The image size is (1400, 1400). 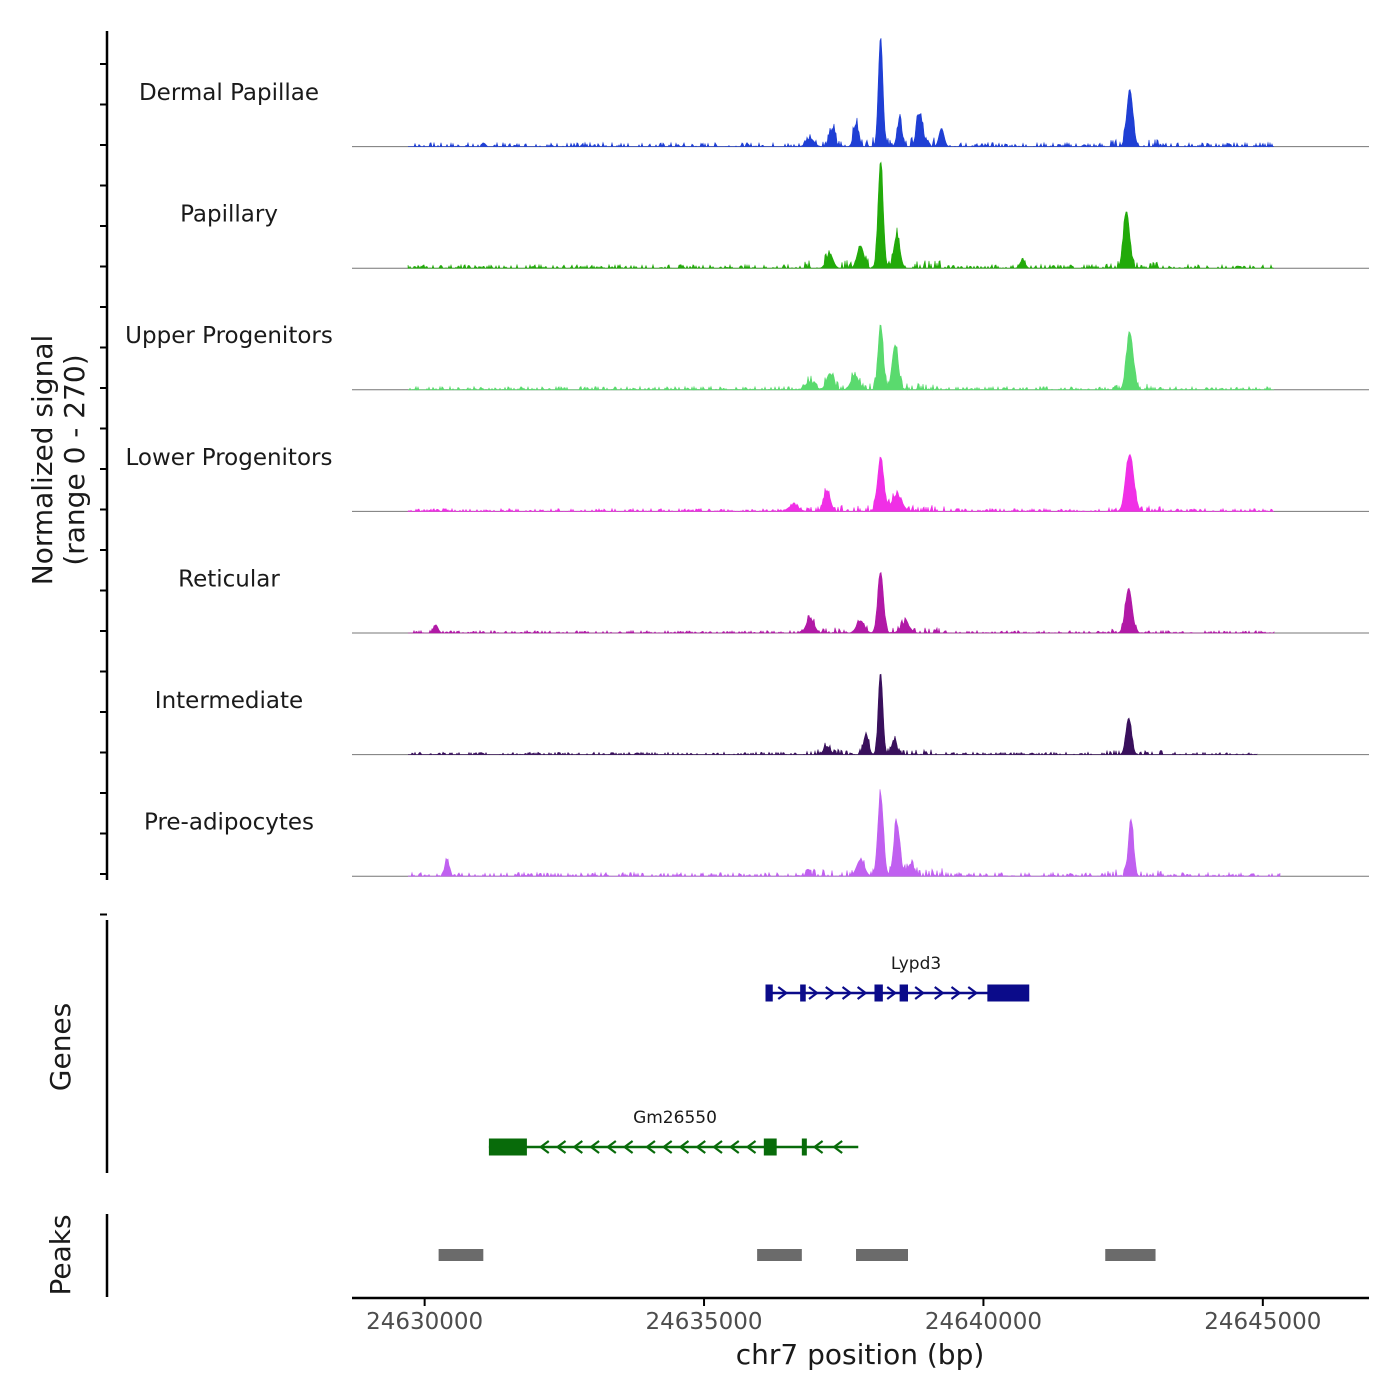 I want to click on y-axis-title-line1: Normalized signal, so click(x=42, y=460).